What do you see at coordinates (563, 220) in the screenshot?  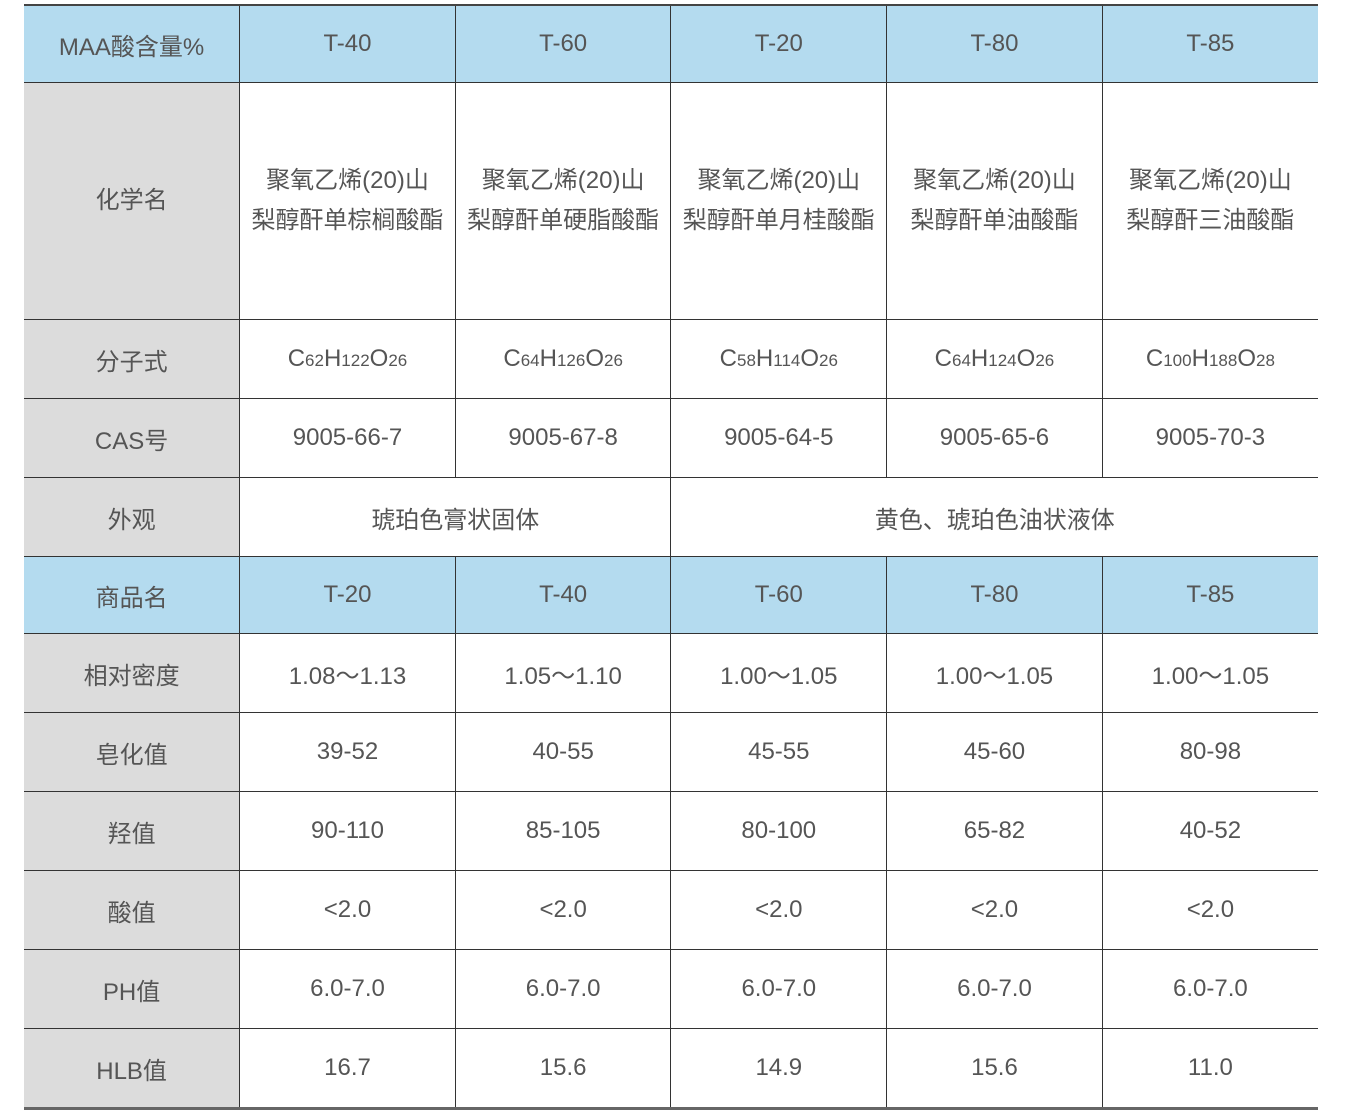 I see `chem-name-line: 梨醇酐单硬脂酸酯` at bounding box center [563, 220].